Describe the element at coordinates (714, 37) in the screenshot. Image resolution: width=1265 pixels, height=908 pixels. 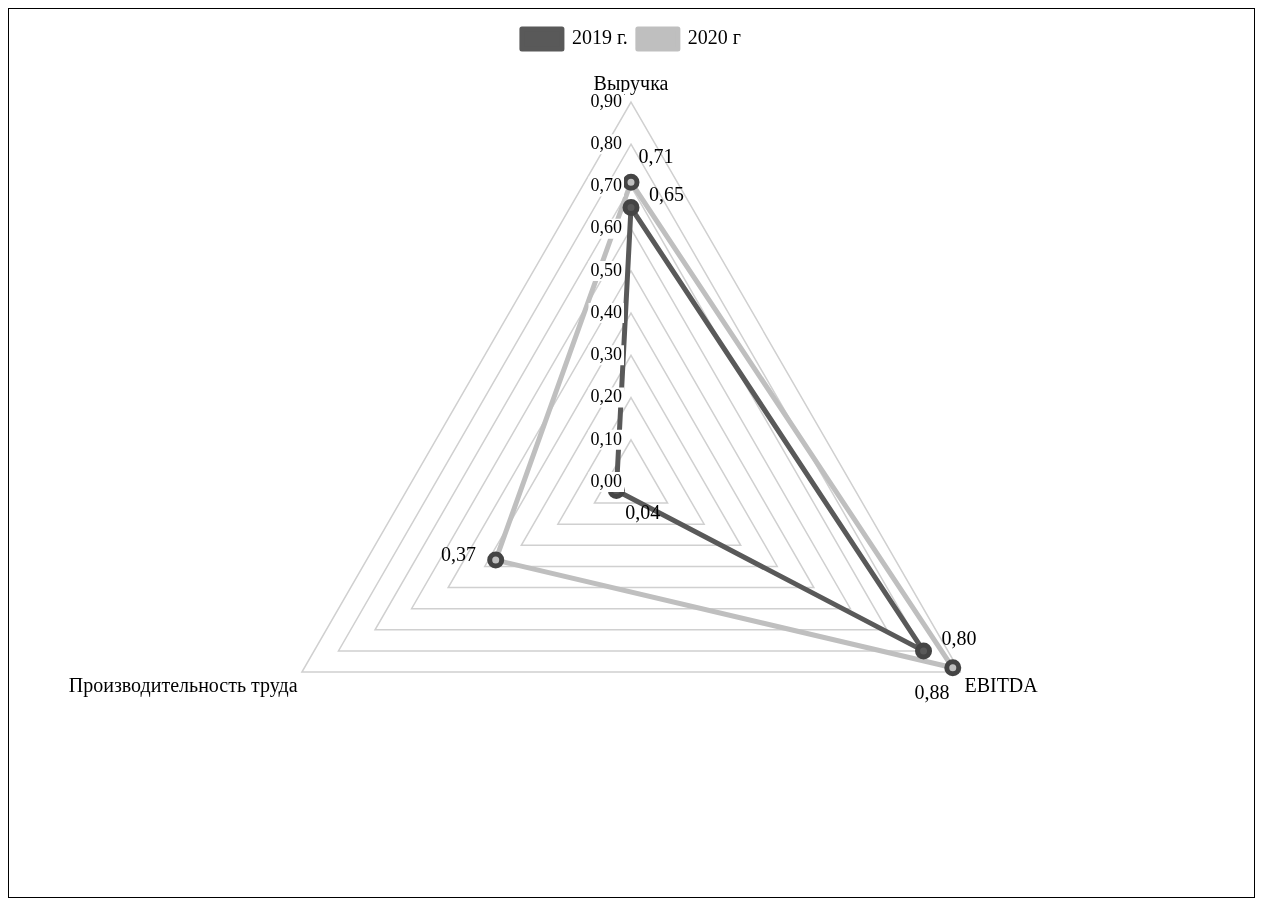
I see `legend-label: 2020 г` at that location.